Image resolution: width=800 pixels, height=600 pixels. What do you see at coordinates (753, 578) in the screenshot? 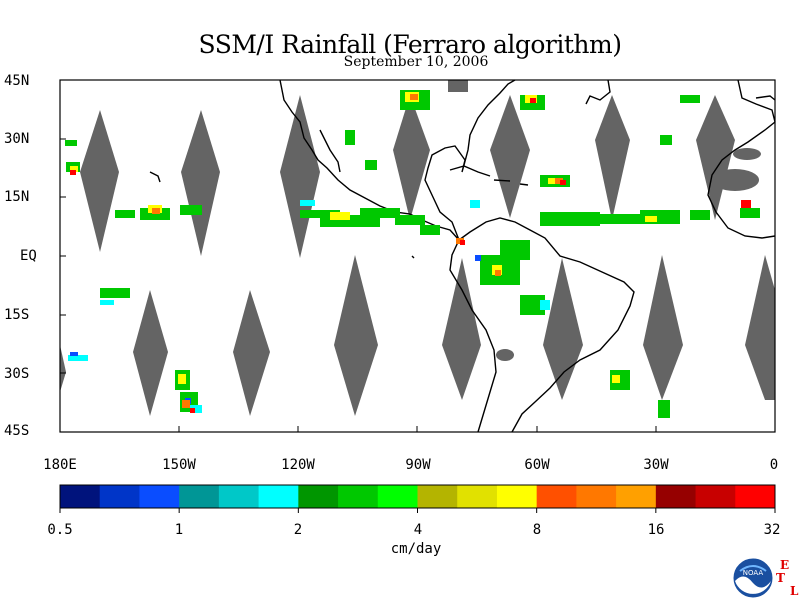
I see `noaa-logo: NOAA` at bounding box center [753, 578].